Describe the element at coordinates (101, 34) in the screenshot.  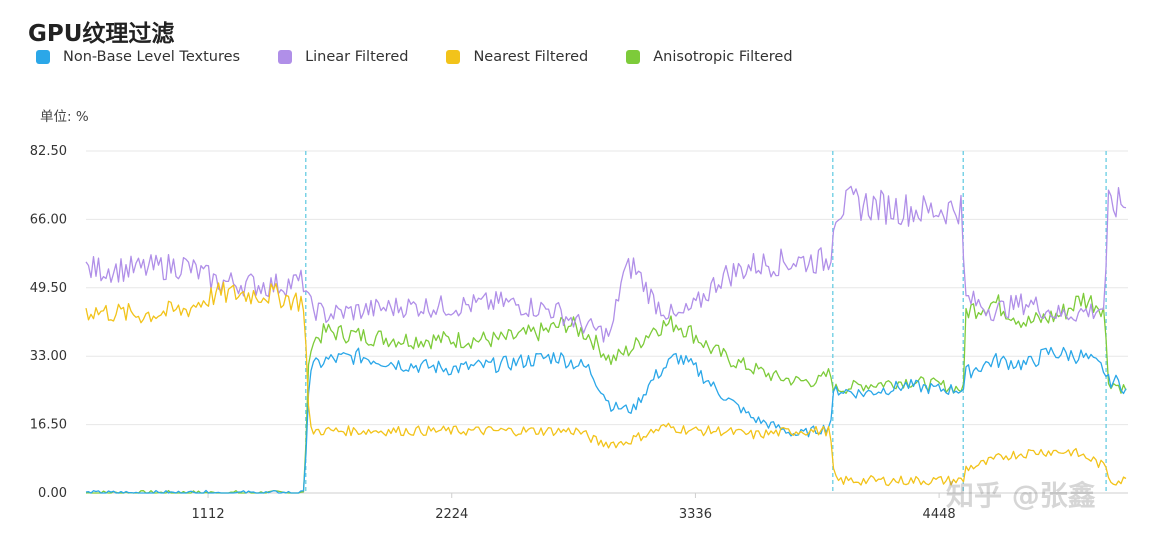
I see `page-title: GPU纹理过滤` at that location.